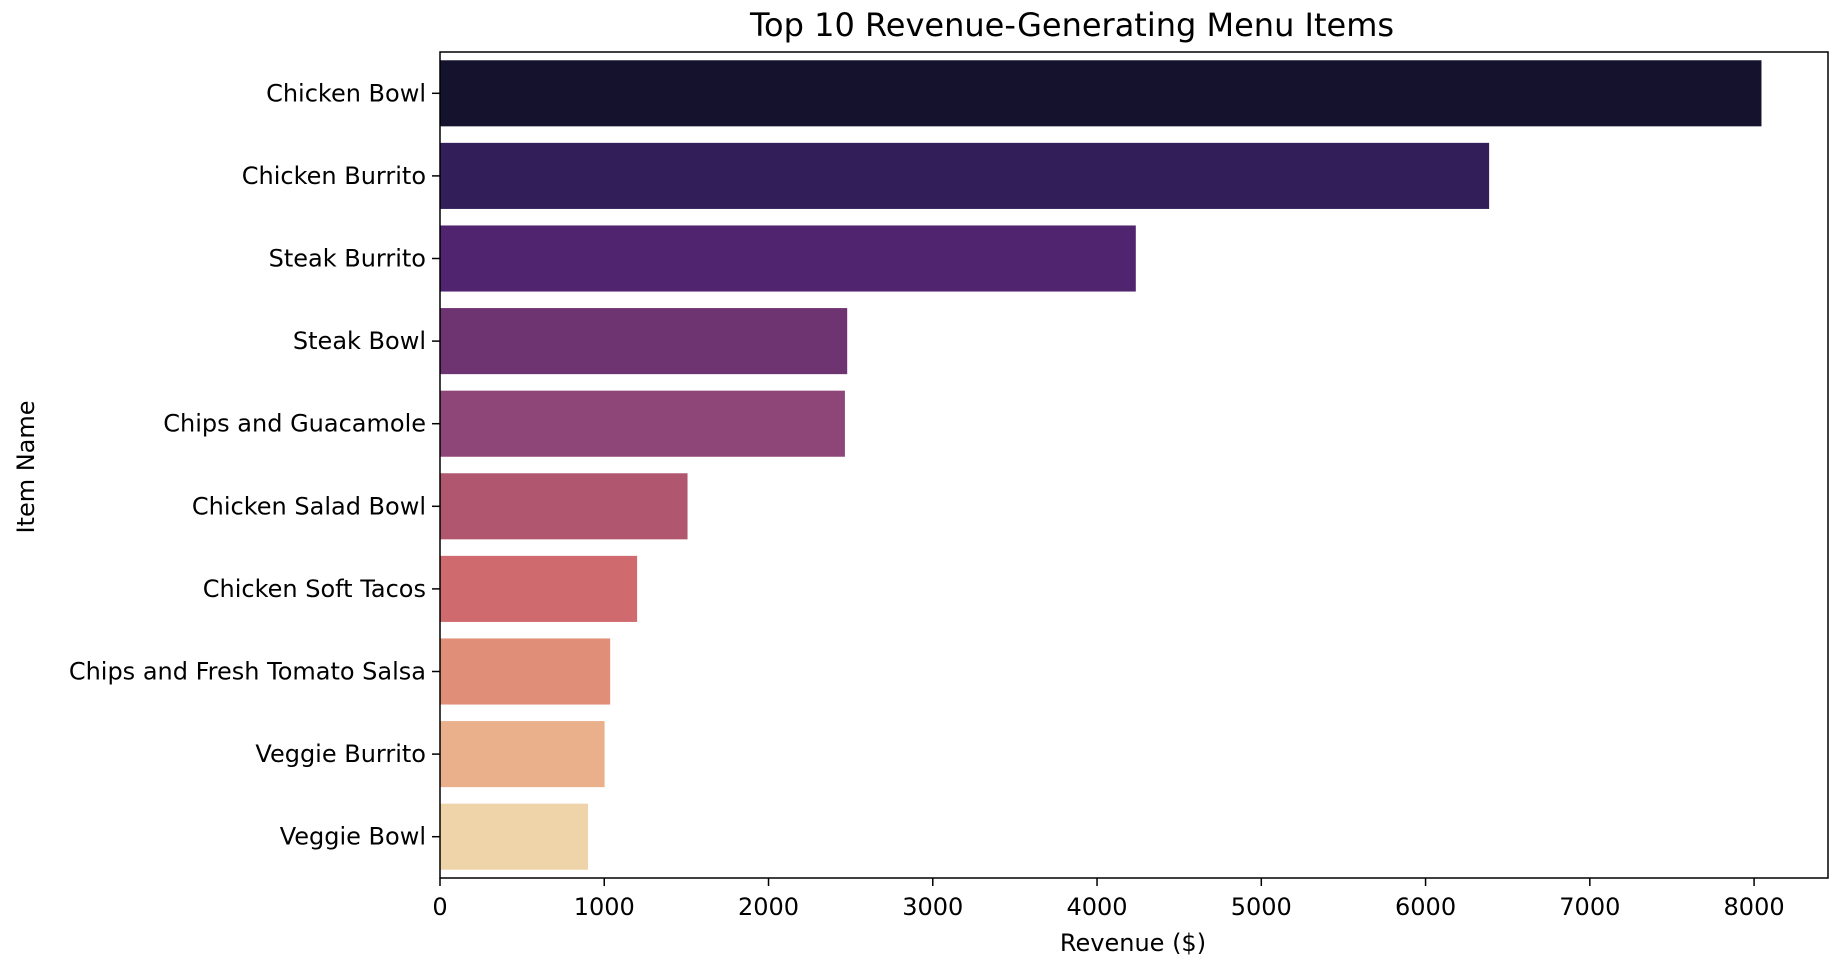 This screenshot has height=962, width=1846. Describe the element at coordinates (932, 907) in the screenshot. I see `x-tick-label: 3000` at that location.